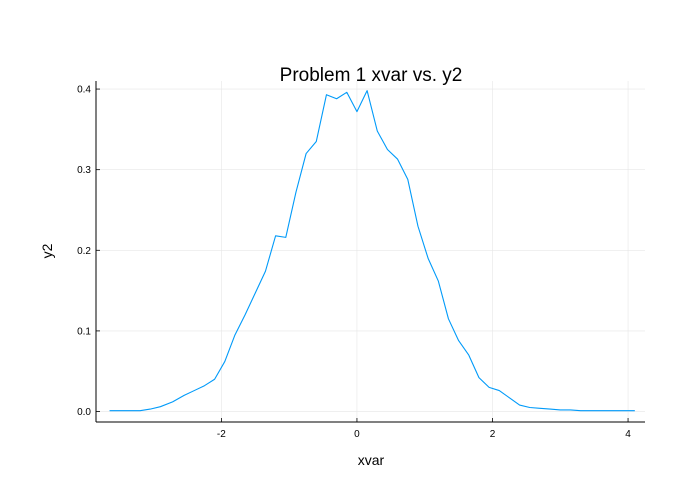 This screenshot has width=700, height=500. What do you see at coordinates (47, 250) in the screenshot?
I see `y-axis-label: y2` at bounding box center [47, 250].